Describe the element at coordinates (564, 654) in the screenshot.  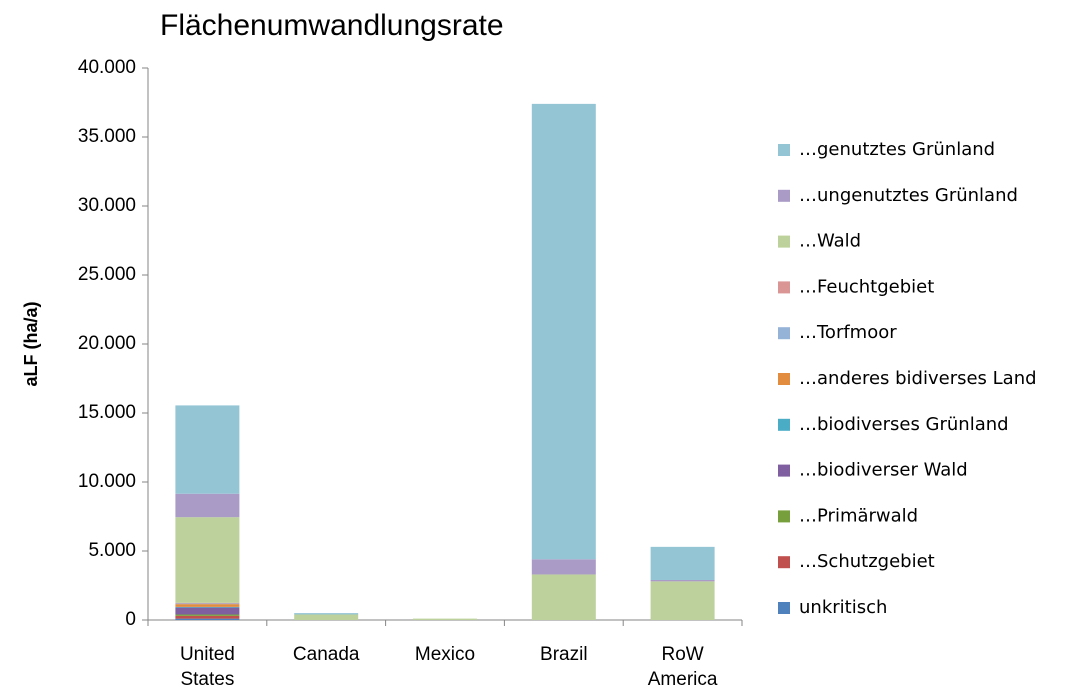
I see `x-tick-label: Brazil` at that location.